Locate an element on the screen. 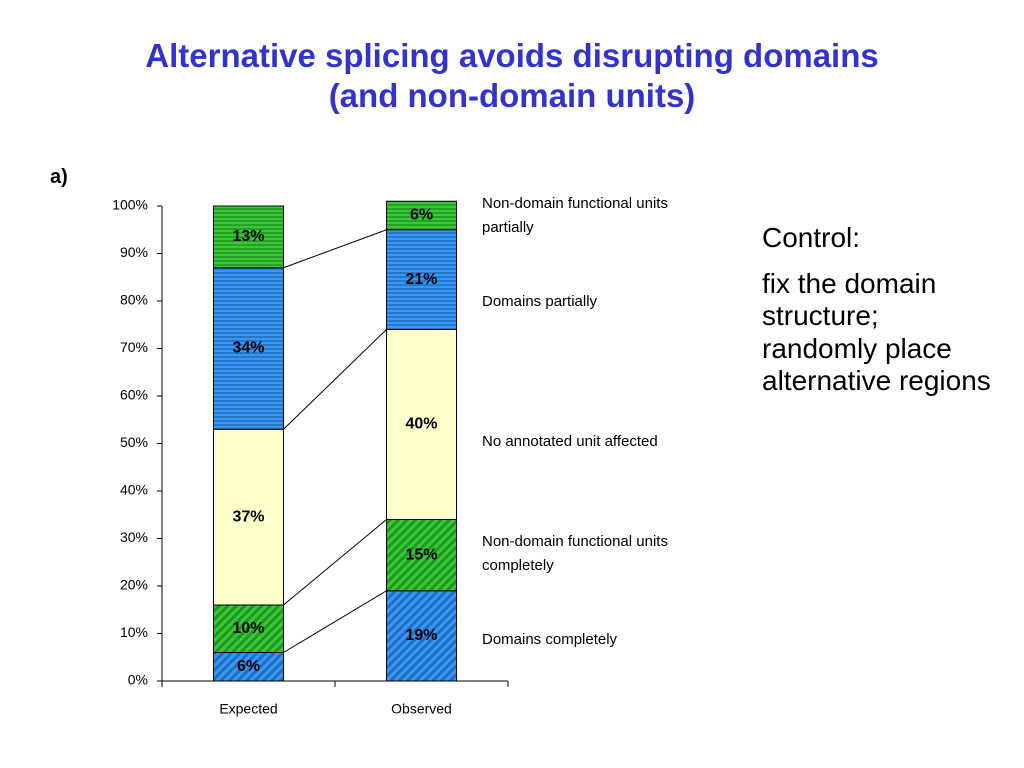  value-label: 37% is located at coordinates (248, 516).